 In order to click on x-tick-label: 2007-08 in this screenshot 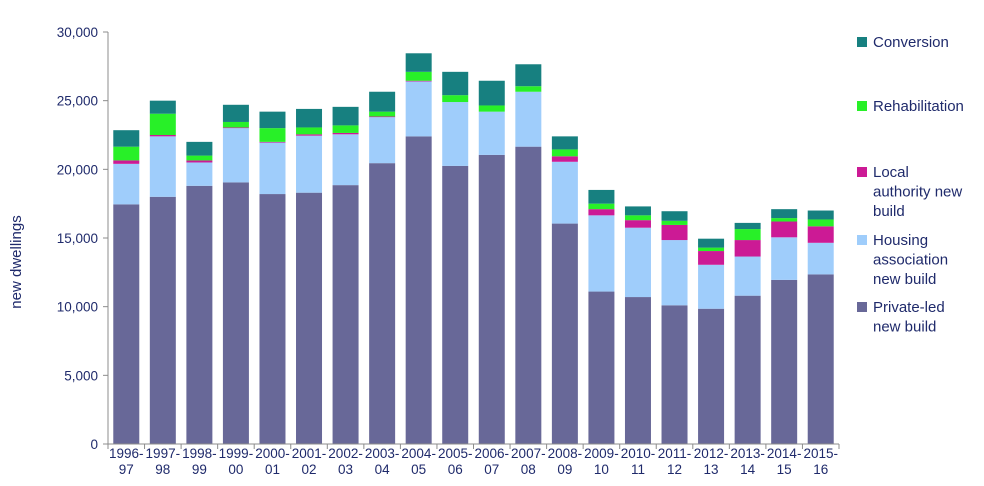, I will do `click(528, 461)`.